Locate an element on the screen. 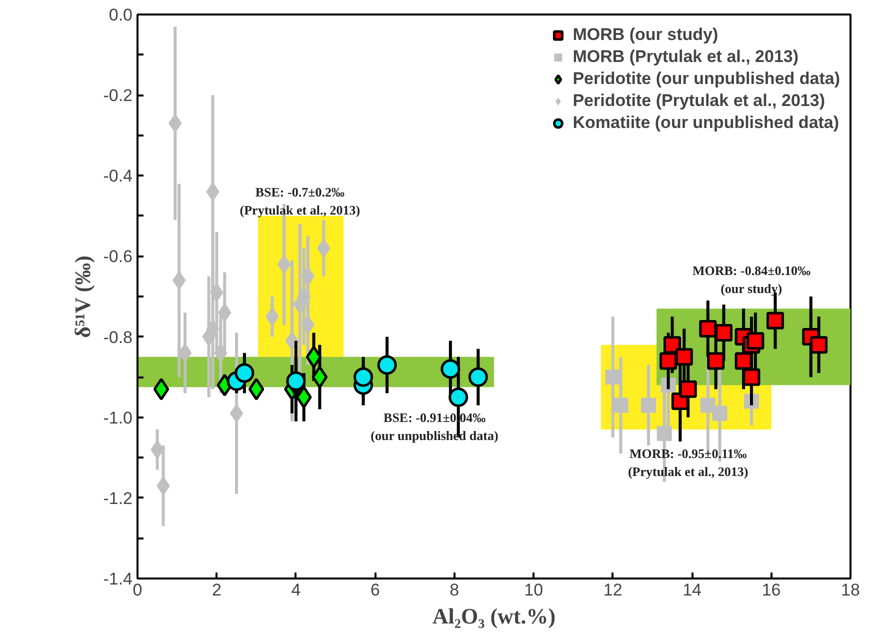 Image resolution: width=888 pixels, height=633 pixels. legend-label: MORB (Prytulak et al., 2013) is located at coordinates (685, 57).